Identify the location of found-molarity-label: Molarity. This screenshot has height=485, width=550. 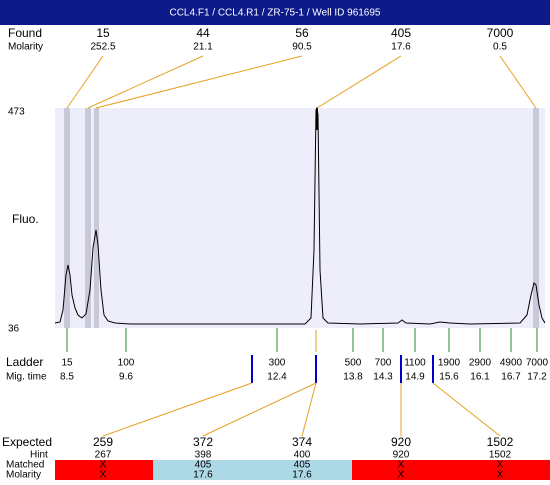
(25, 47).